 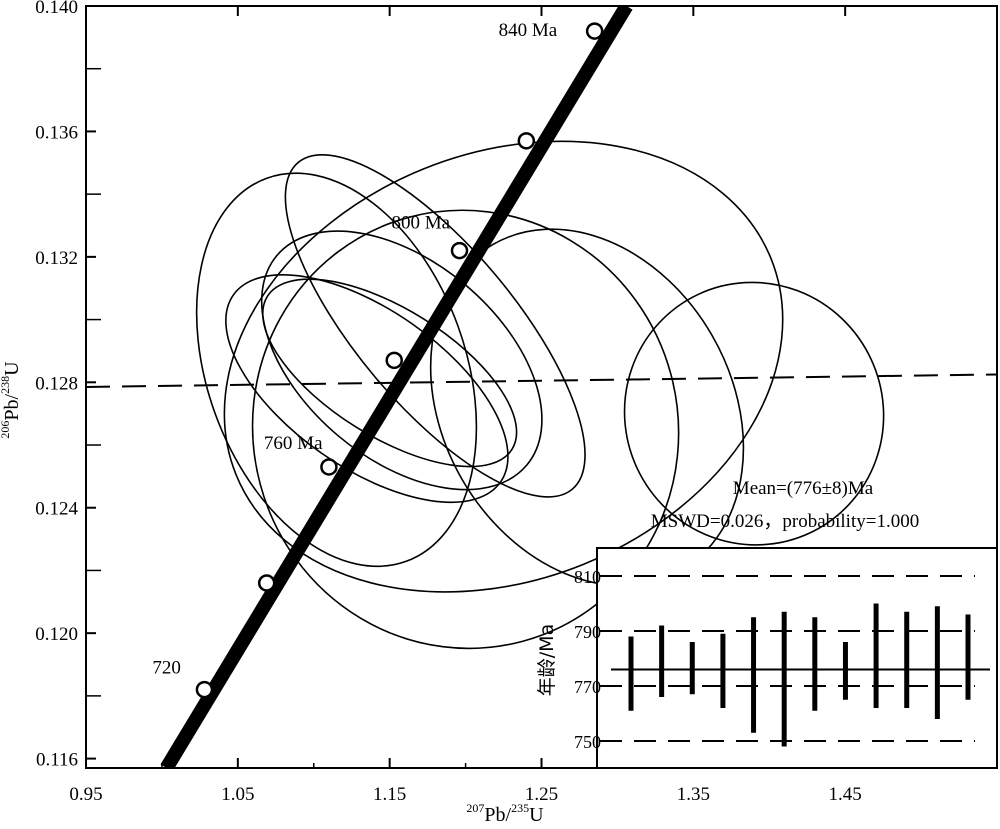 I want to click on x-tick-label: 0.95, so click(x=85, y=794).